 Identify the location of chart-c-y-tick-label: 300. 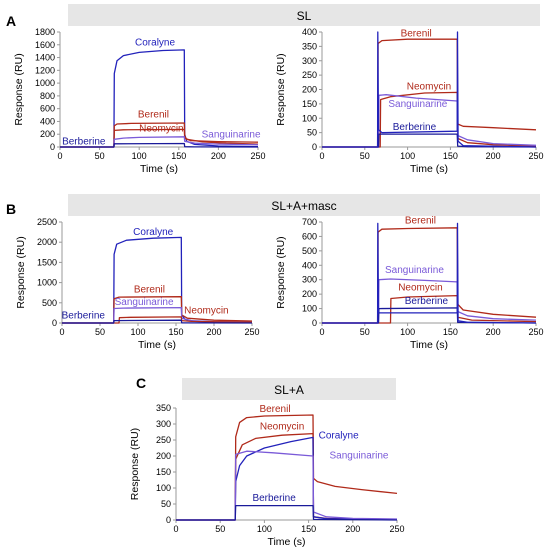
(163, 424).